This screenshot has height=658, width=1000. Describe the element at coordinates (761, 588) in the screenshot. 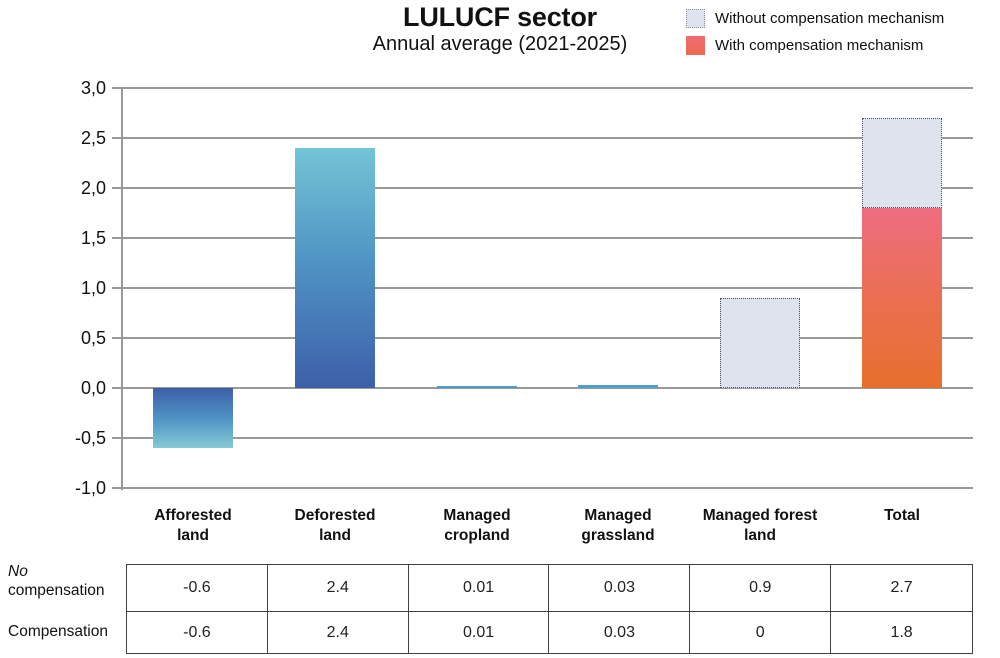

I see `table-cell-managed-forest-land-row1: 0.9` at that location.